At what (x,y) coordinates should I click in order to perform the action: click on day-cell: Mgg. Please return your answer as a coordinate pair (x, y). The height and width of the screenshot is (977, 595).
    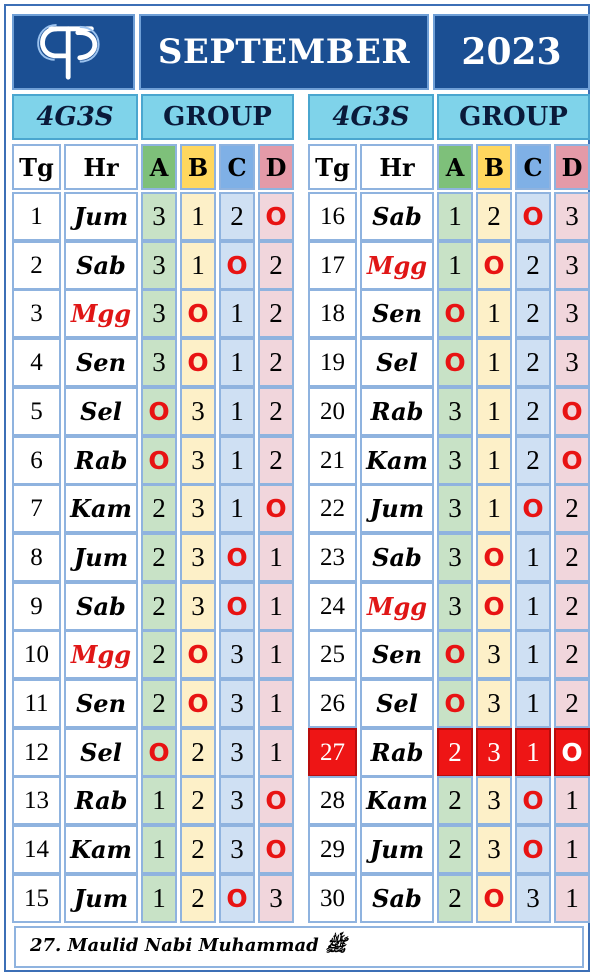
    Looking at the image, I should click on (397, 606).